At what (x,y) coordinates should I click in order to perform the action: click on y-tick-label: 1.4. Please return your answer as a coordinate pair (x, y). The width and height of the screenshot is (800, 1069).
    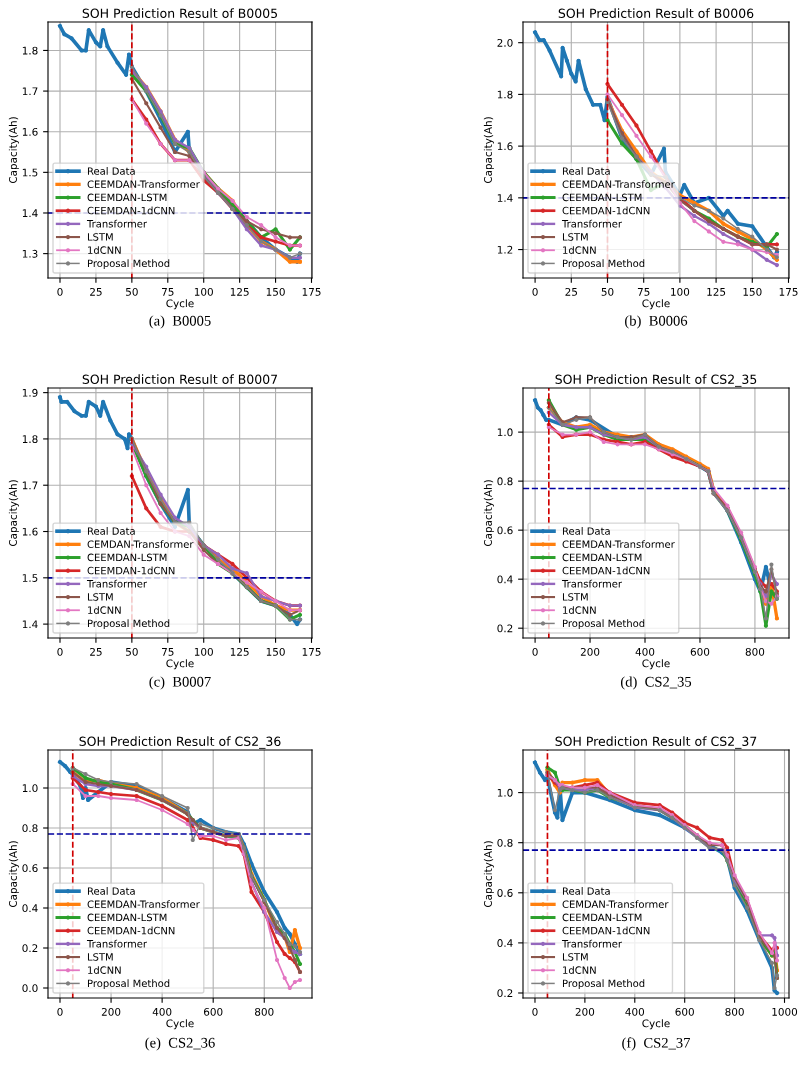
    Looking at the image, I should click on (30, 624).